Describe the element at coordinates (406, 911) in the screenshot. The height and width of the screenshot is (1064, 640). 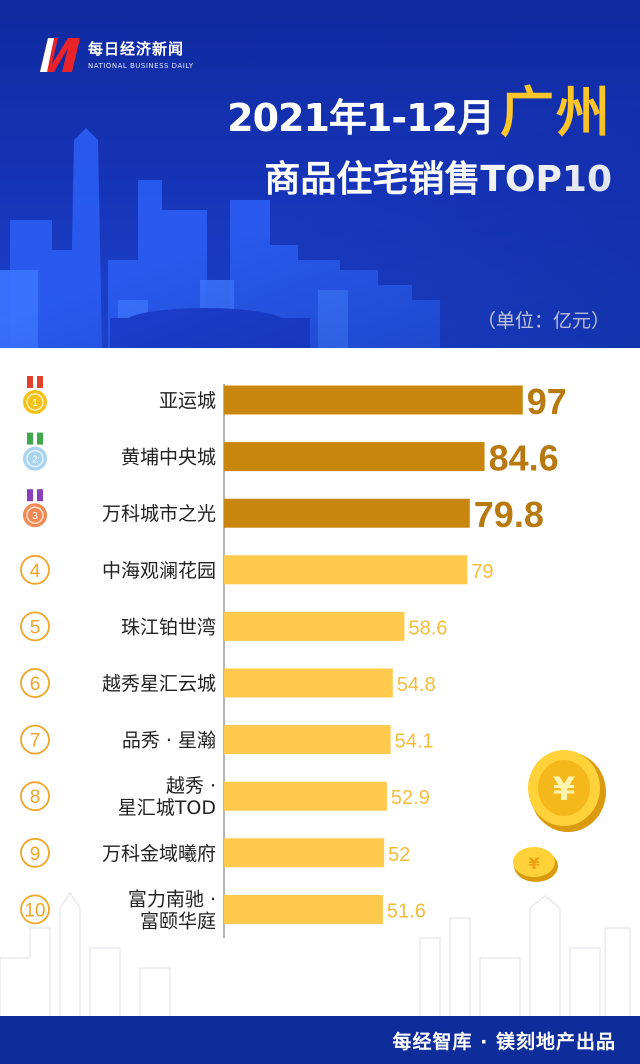
I see `value-label-10: 51.6` at that location.